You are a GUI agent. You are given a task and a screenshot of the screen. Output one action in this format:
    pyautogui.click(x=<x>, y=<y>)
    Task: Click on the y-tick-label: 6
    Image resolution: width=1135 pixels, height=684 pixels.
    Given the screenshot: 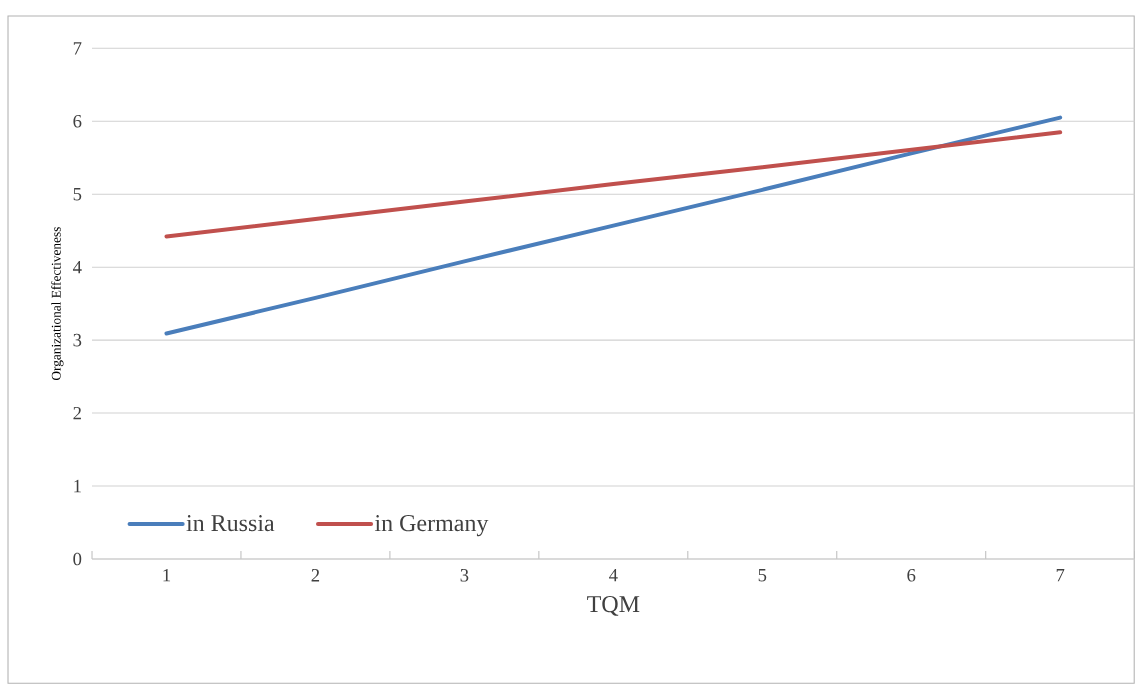 What is the action you would take?
    pyautogui.click(x=77, y=121)
    